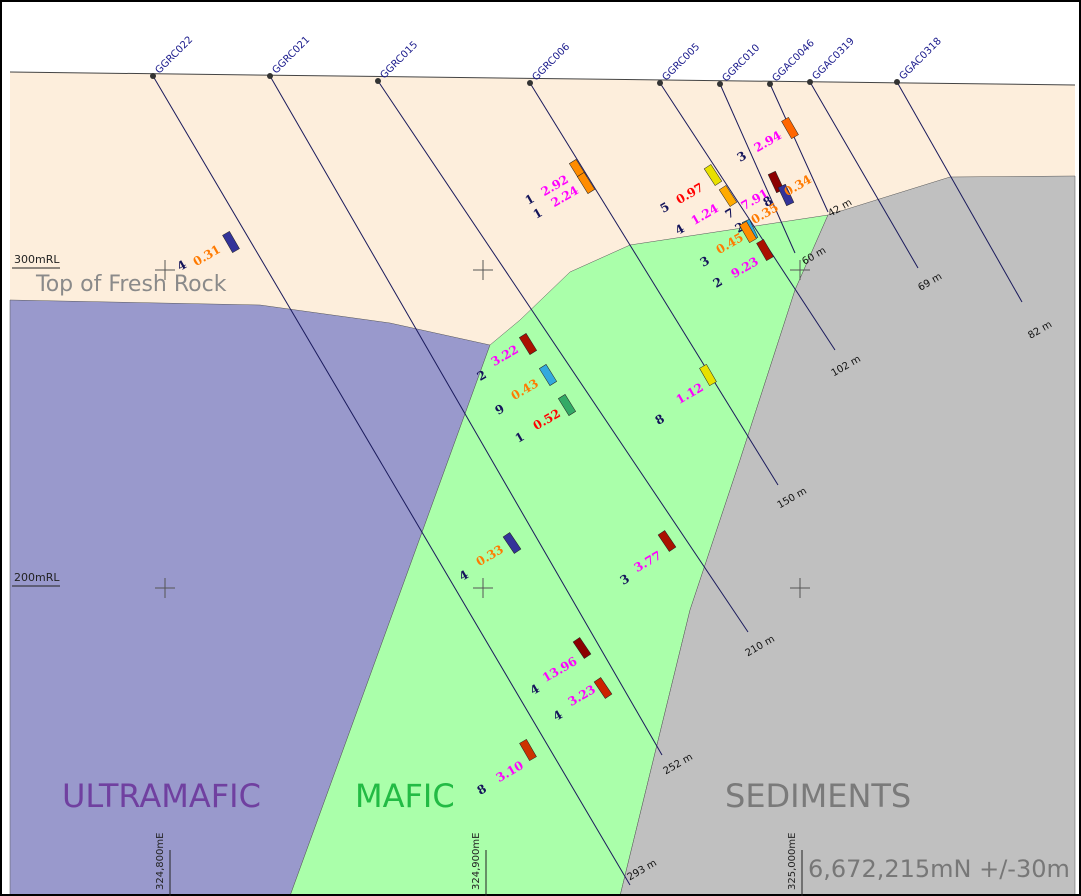 The width and height of the screenshot is (1081, 896). I want to click on rl-label: 300mRL, so click(37, 259).